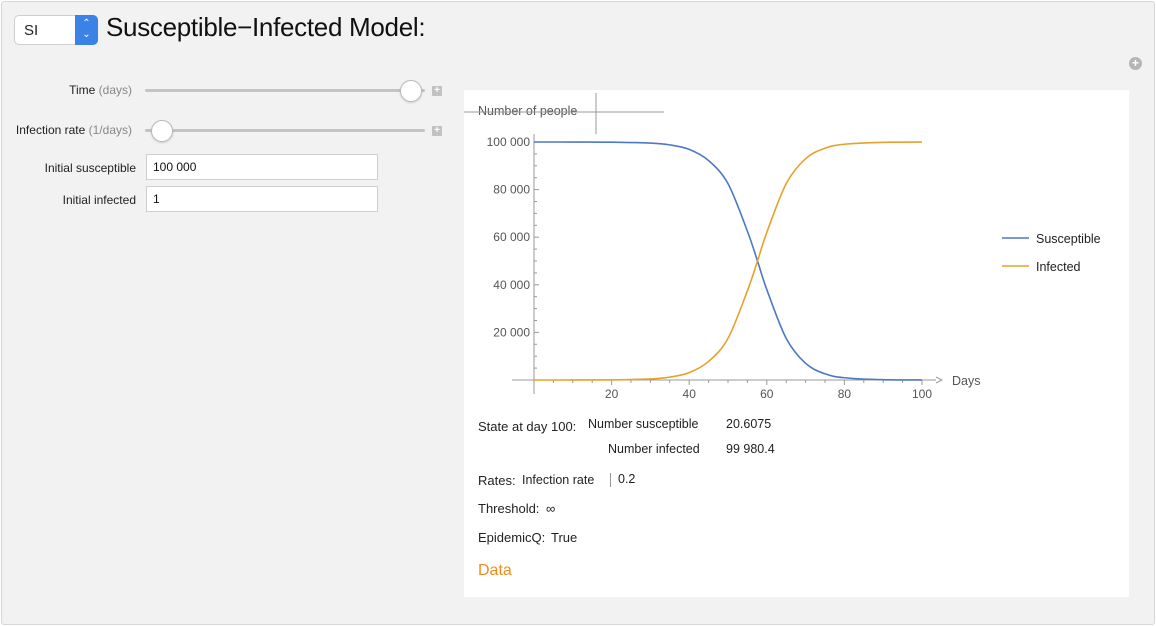  I want to click on initial-infected-label: Initial infected, so click(99, 200).